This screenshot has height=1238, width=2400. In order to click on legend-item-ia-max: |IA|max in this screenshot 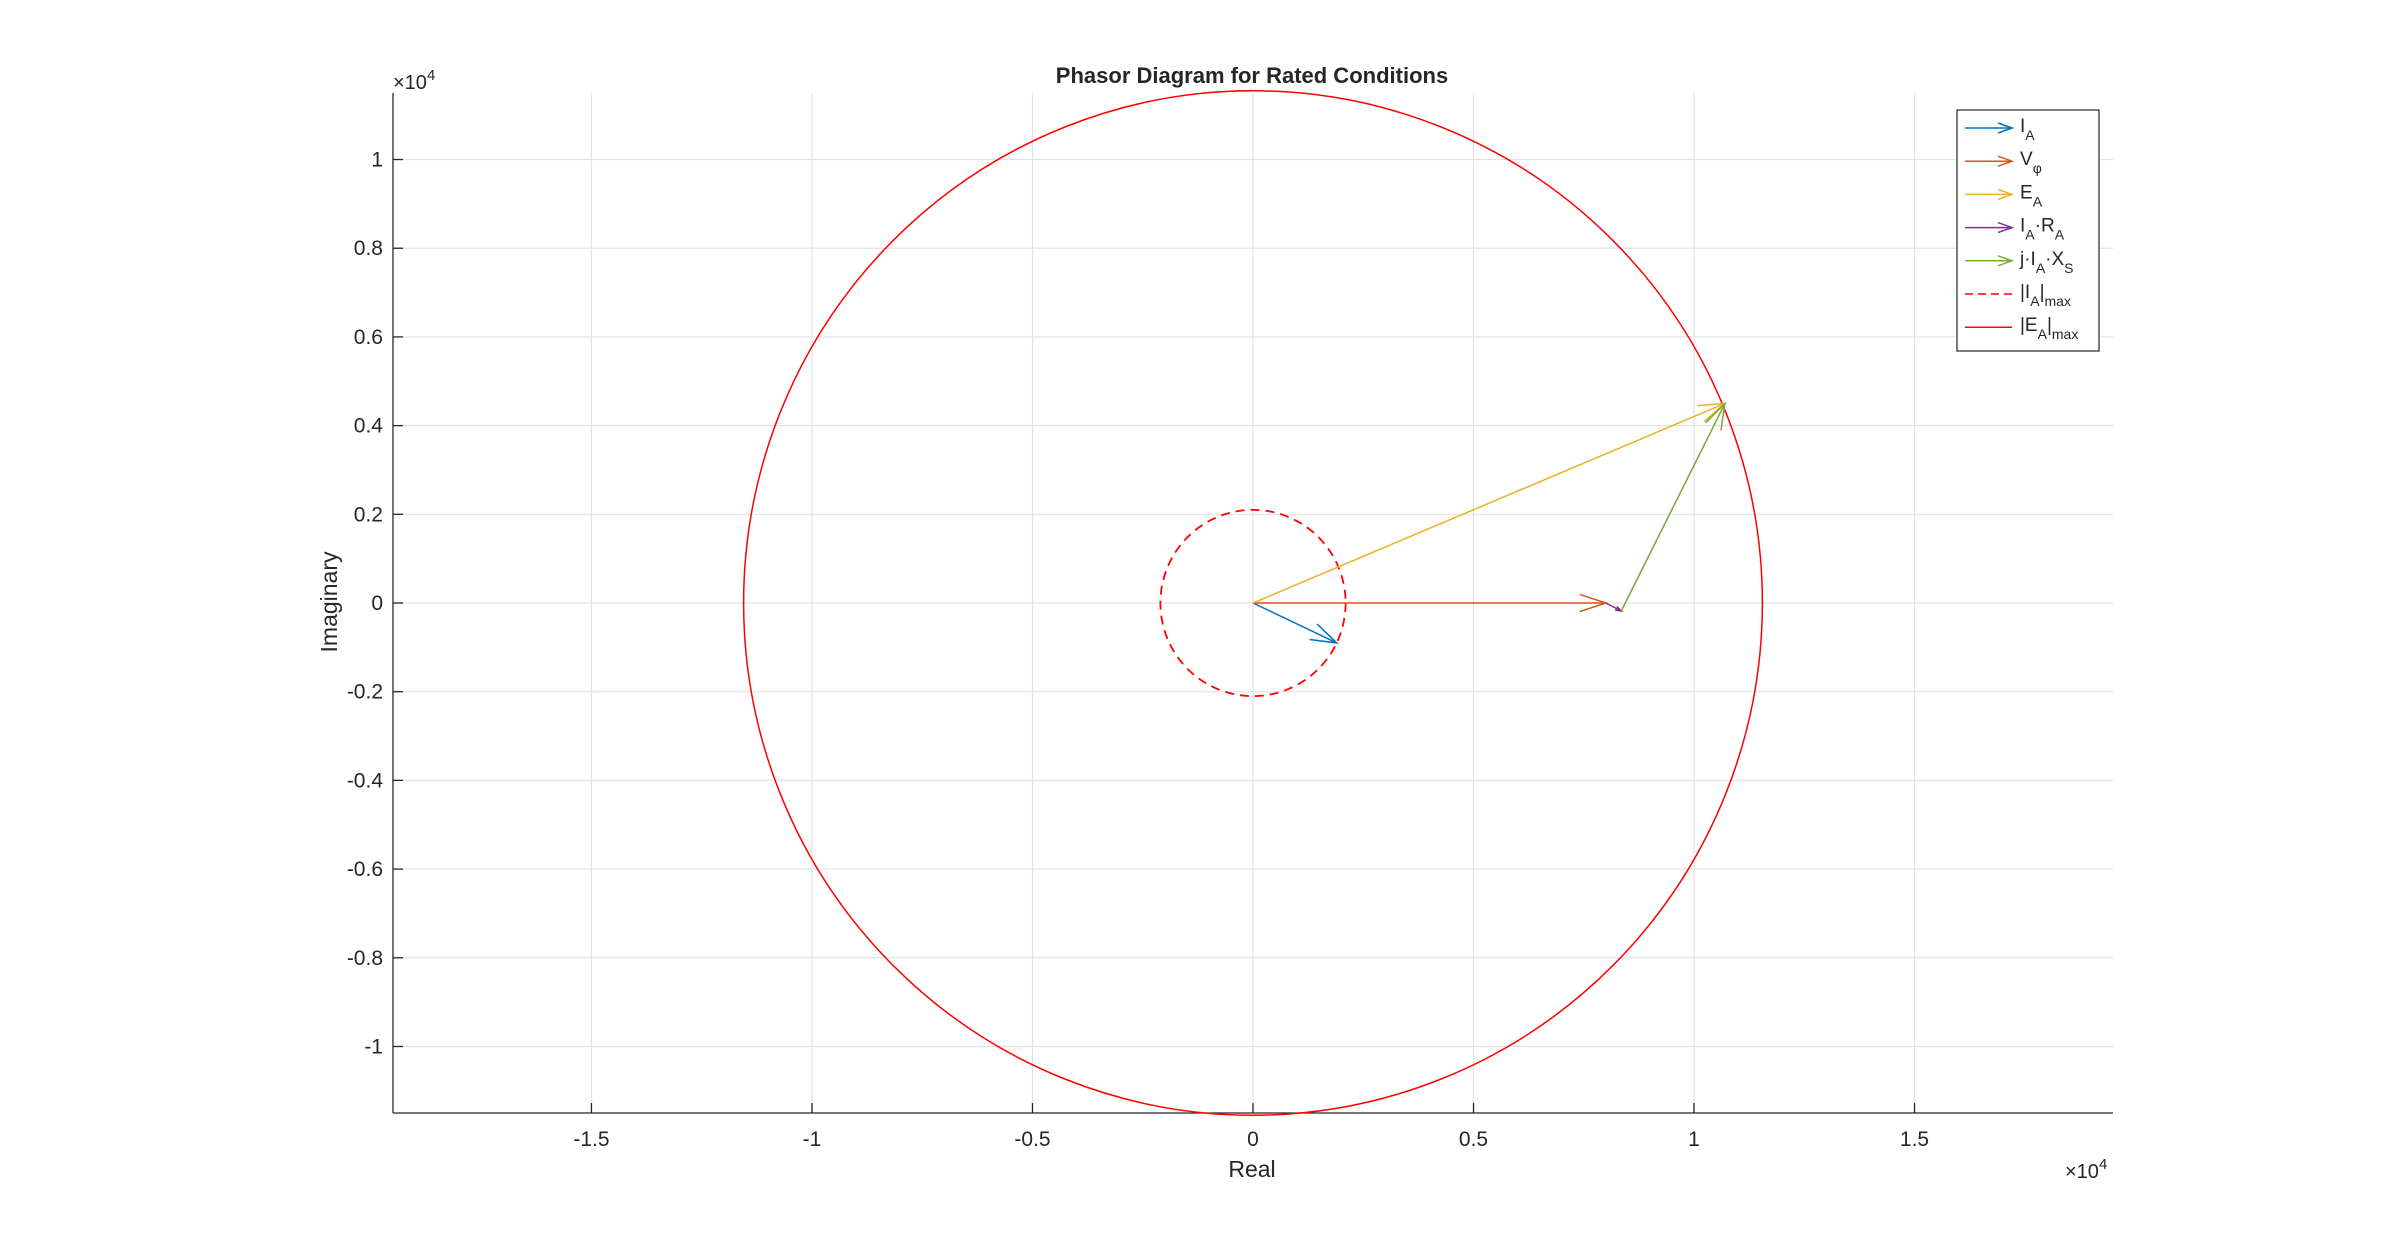, I will do `click(2018, 295)`.